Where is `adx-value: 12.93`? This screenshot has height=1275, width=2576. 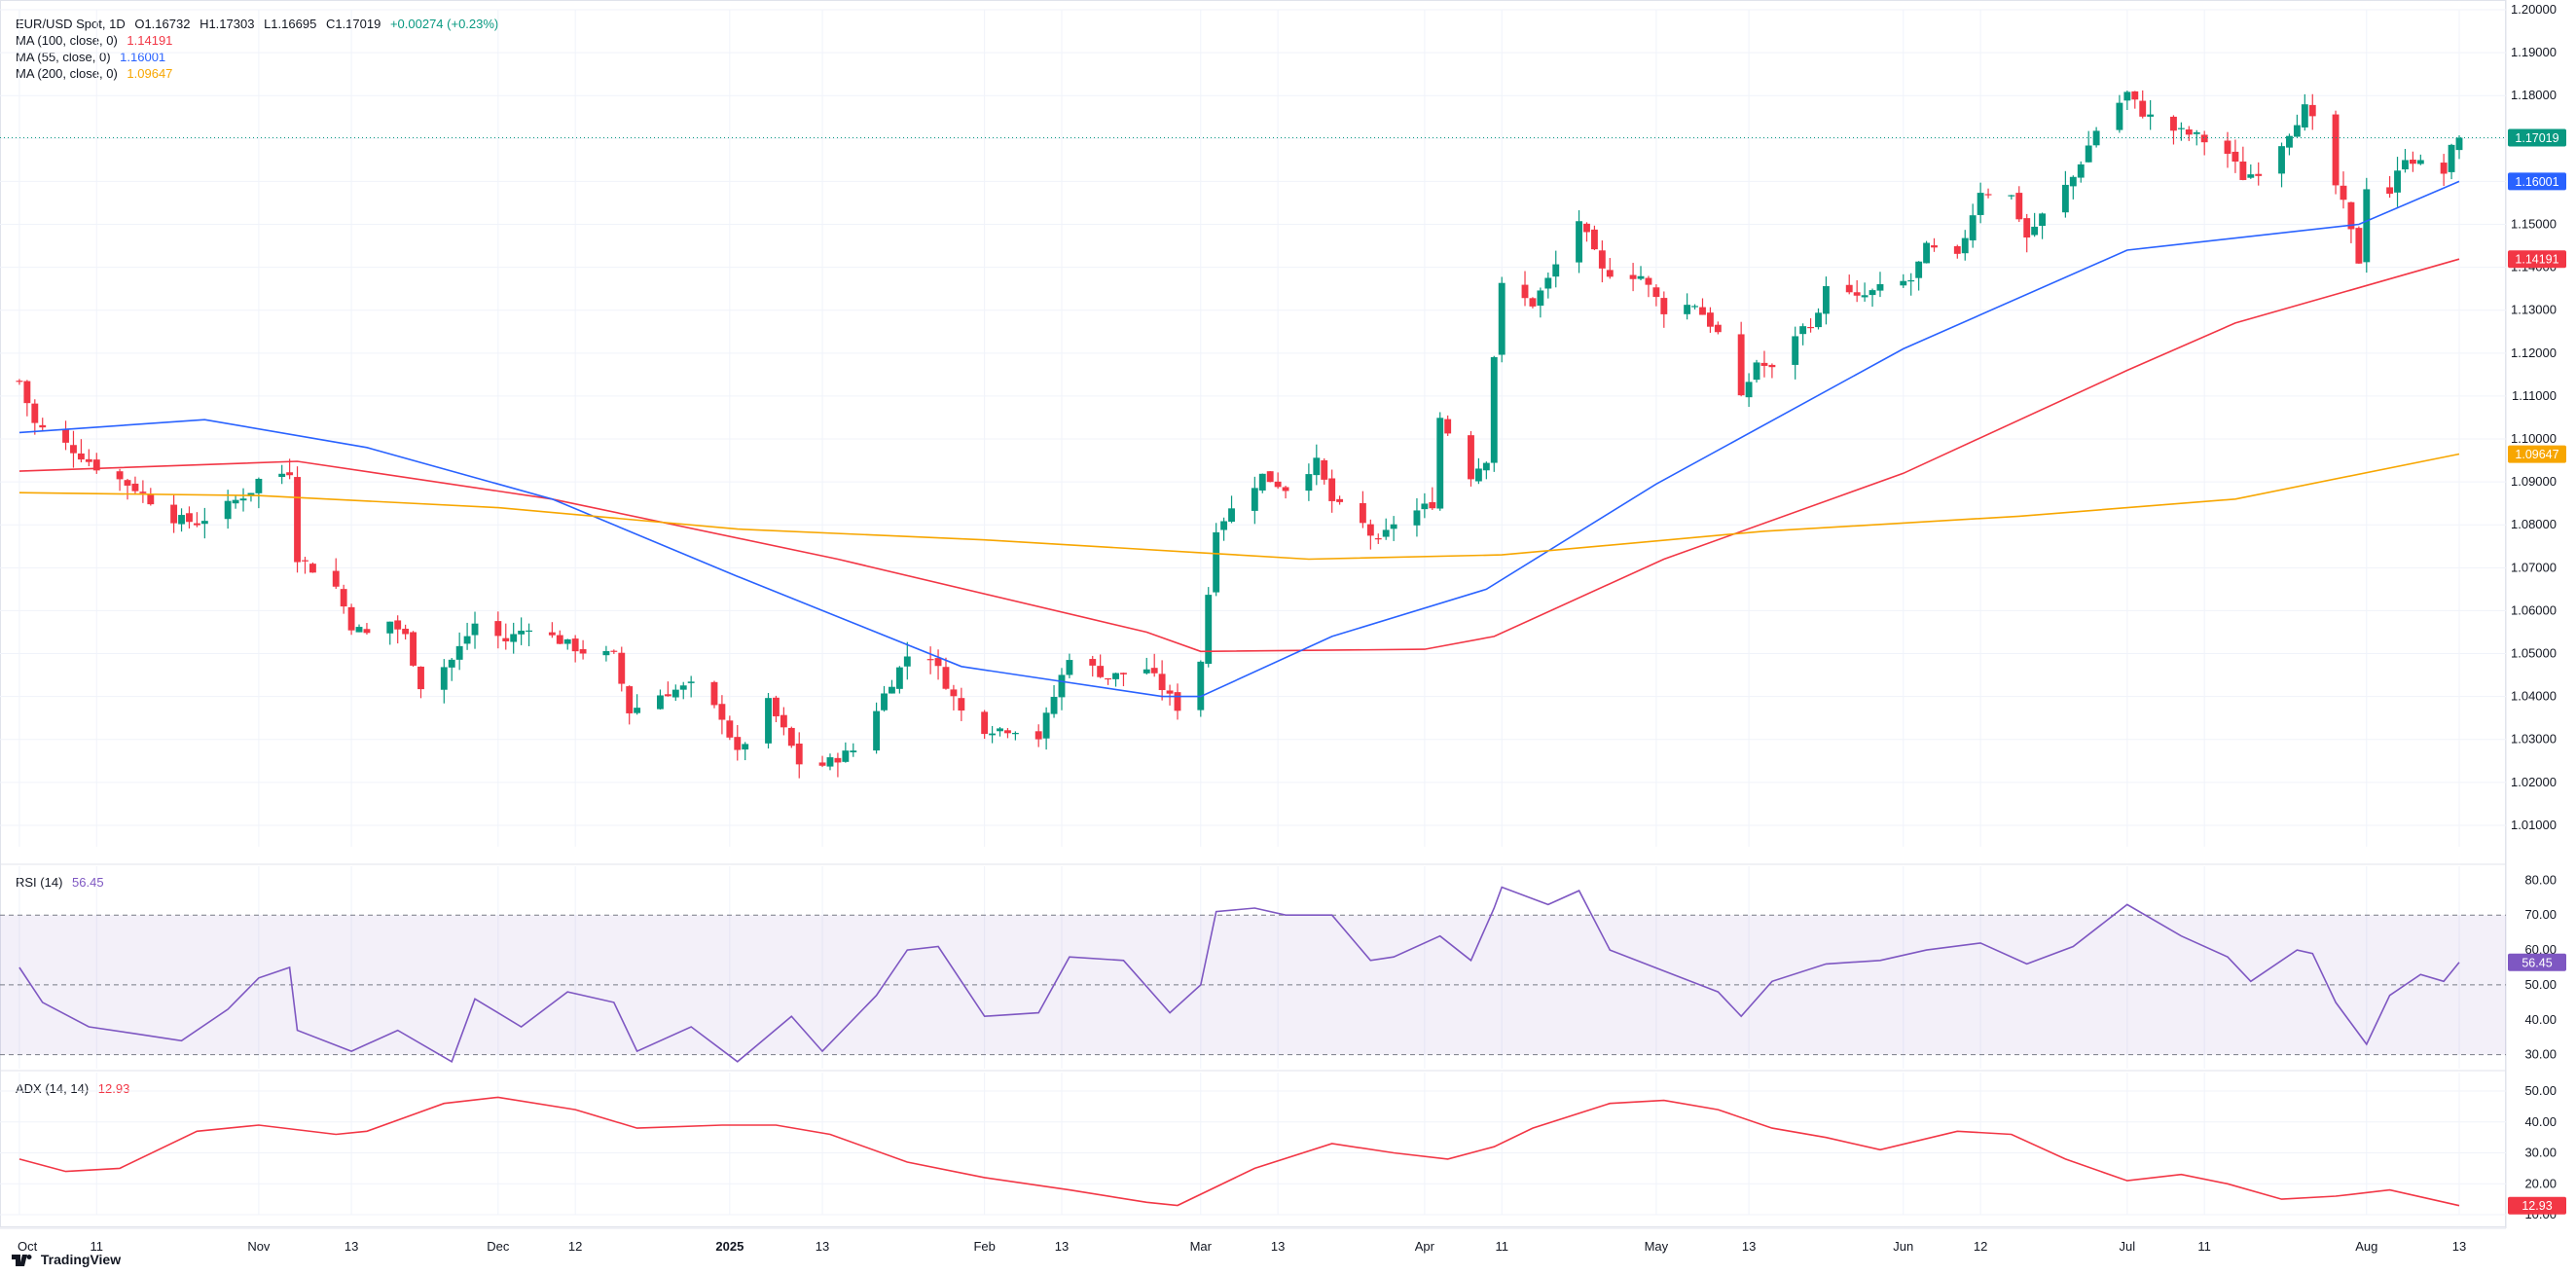 adx-value: 12.93 is located at coordinates (113, 1088).